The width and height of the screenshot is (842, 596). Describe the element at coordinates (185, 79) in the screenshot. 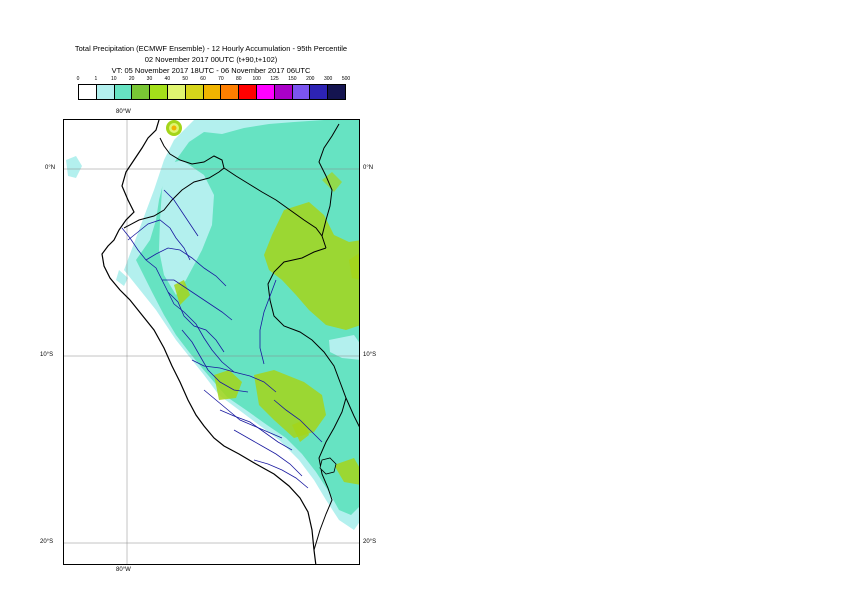

I see `legend-tick-label: 50` at that location.